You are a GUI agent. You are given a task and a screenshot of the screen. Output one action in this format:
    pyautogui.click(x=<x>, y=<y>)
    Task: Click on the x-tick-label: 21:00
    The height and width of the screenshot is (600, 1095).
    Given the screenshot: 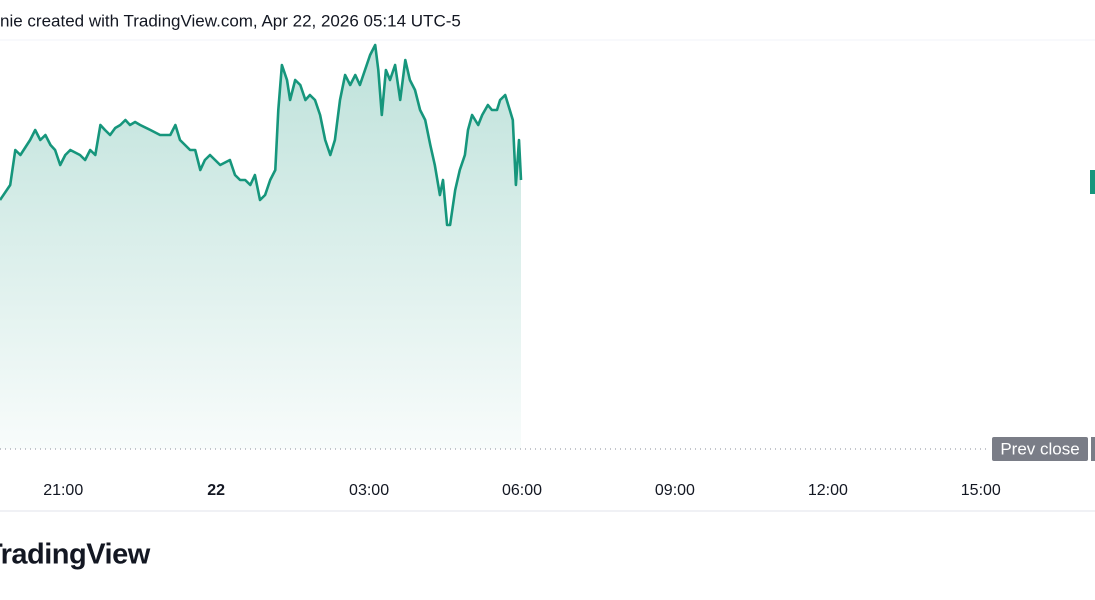 What is the action you would take?
    pyautogui.click(x=63, y=490)
    